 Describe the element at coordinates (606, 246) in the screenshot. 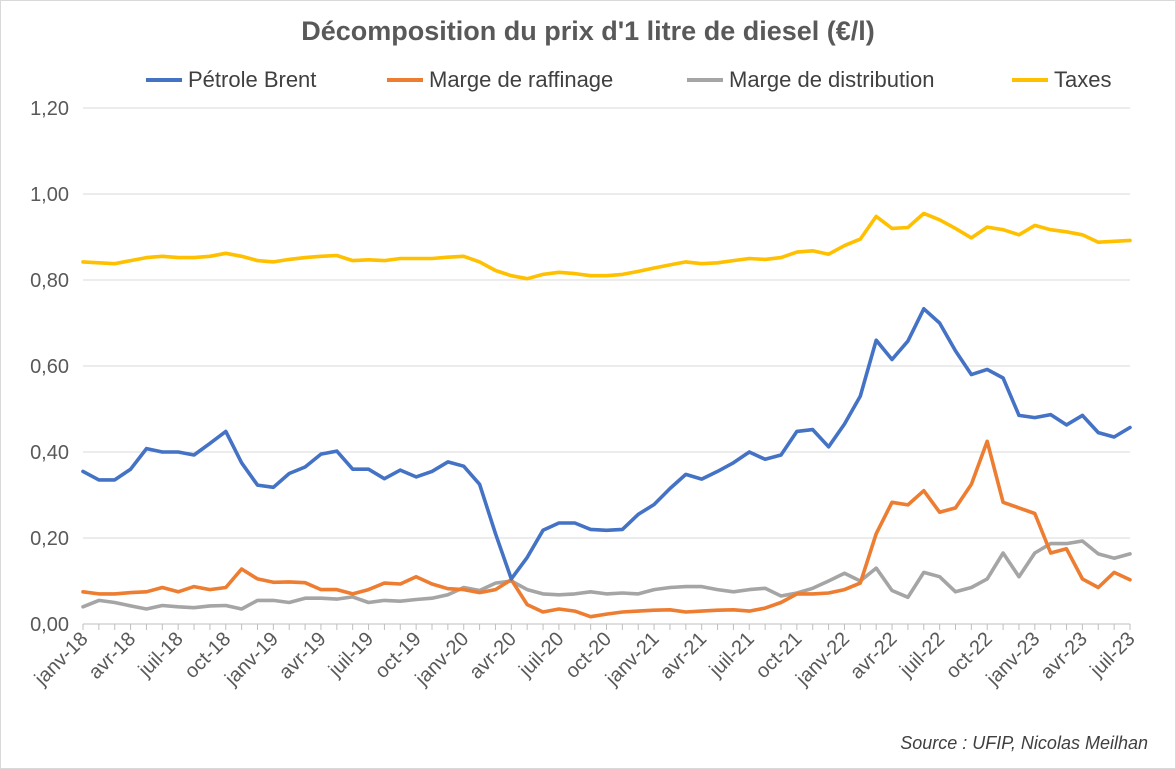

I see `series-line-taxes` at that location.